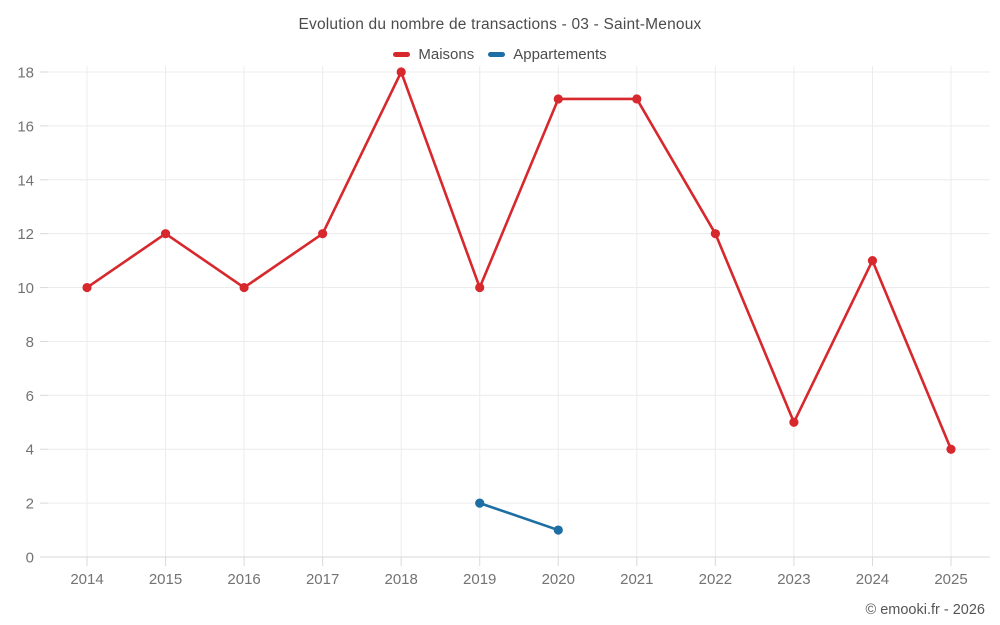  I want to click on x-tick-label: 2025, so click(950, 579).